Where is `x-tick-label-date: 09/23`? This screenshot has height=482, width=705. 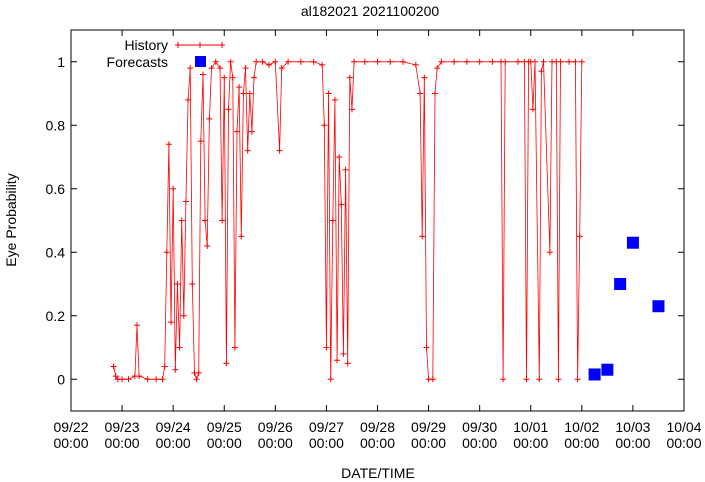
x-tick-label-date: 09/23 is located at coordinates (122, 427).